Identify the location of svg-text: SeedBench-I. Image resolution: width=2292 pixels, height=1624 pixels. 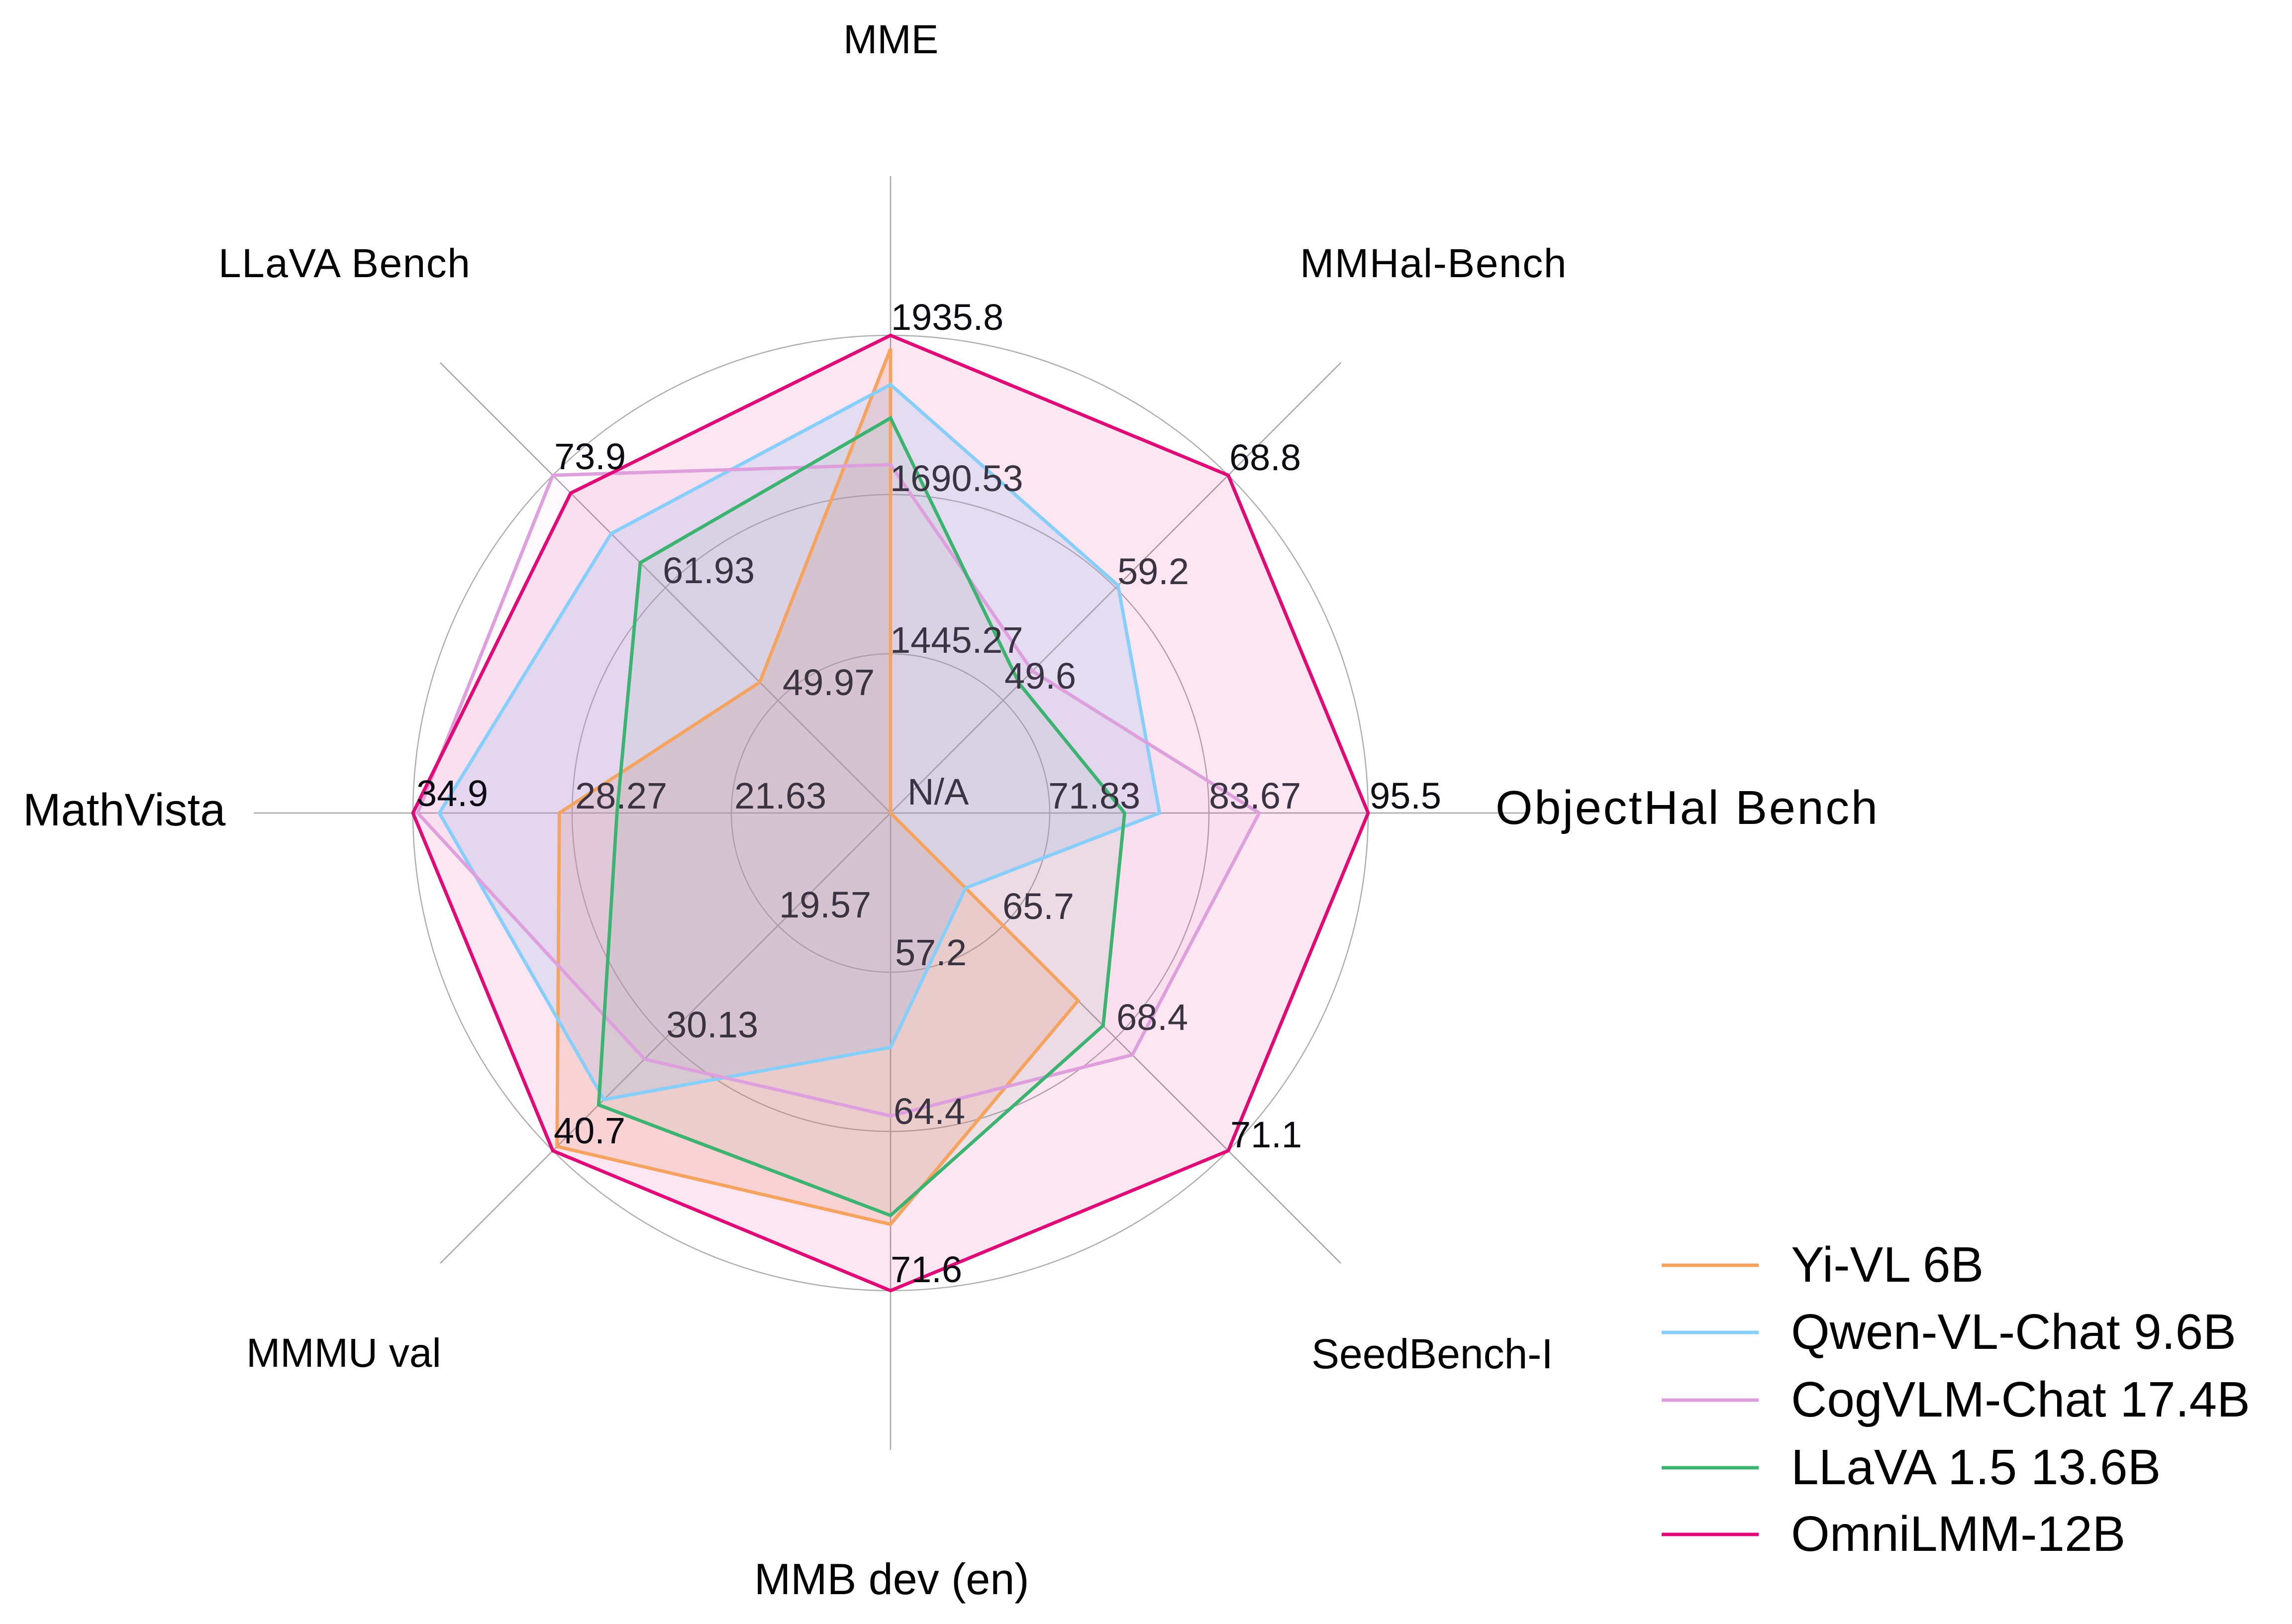
(1432, 1354).